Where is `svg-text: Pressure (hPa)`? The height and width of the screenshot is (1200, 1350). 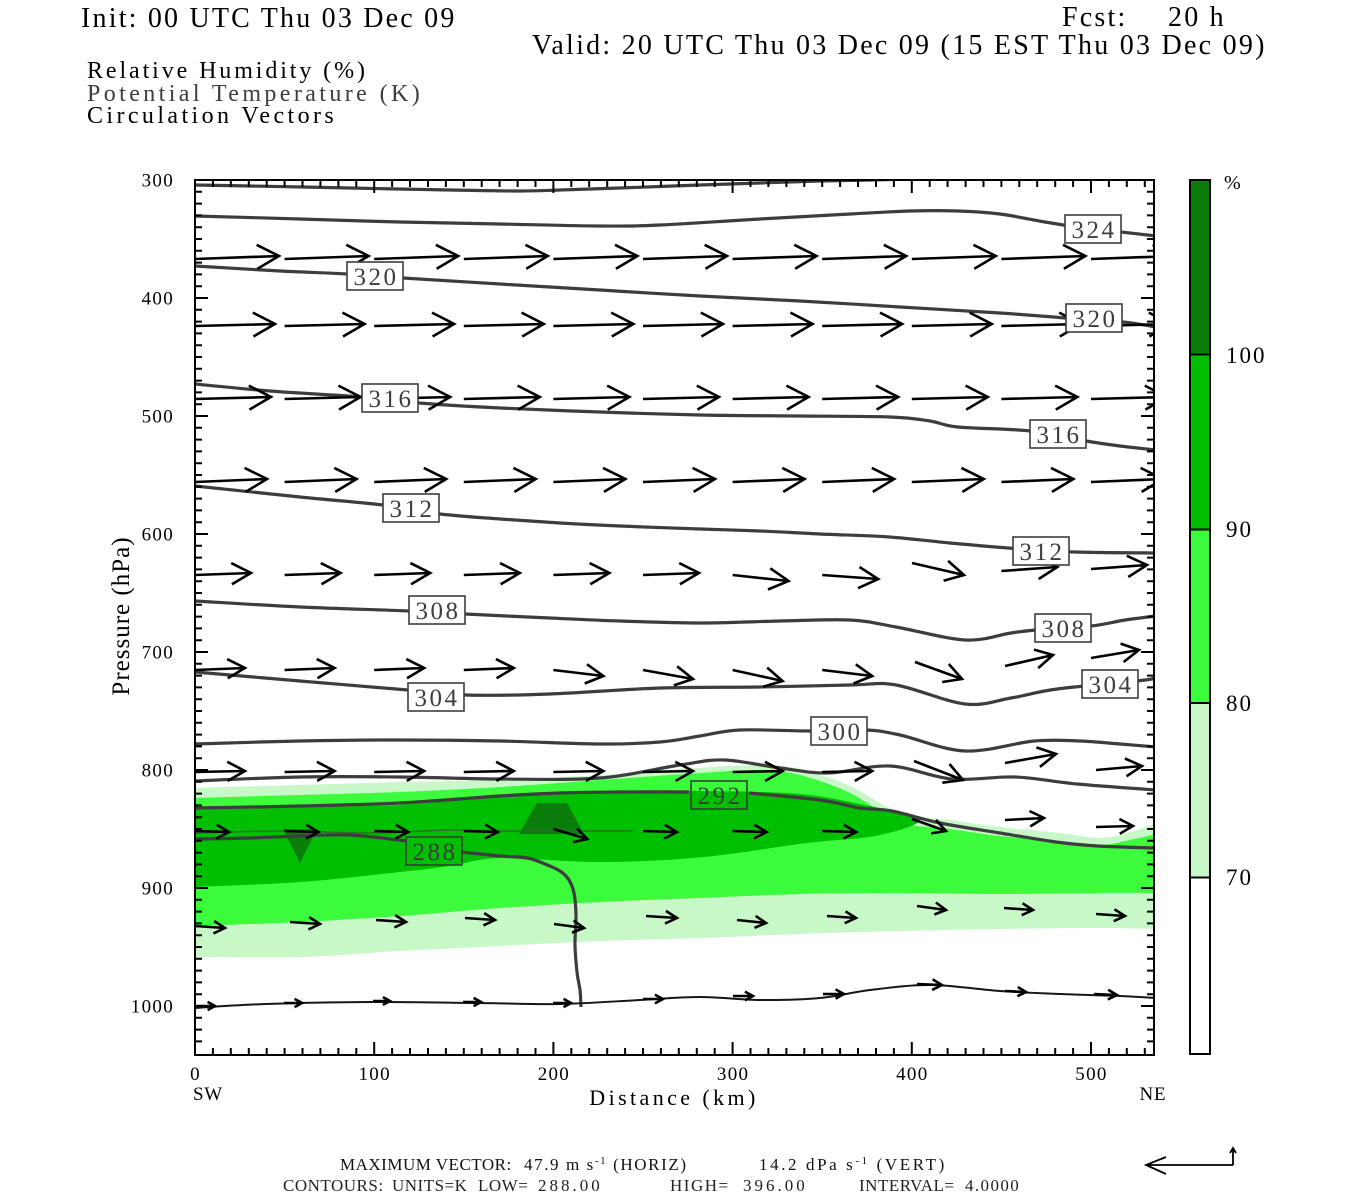 svg-text: Pressure (hPa) is located at coordinates (121, 615).